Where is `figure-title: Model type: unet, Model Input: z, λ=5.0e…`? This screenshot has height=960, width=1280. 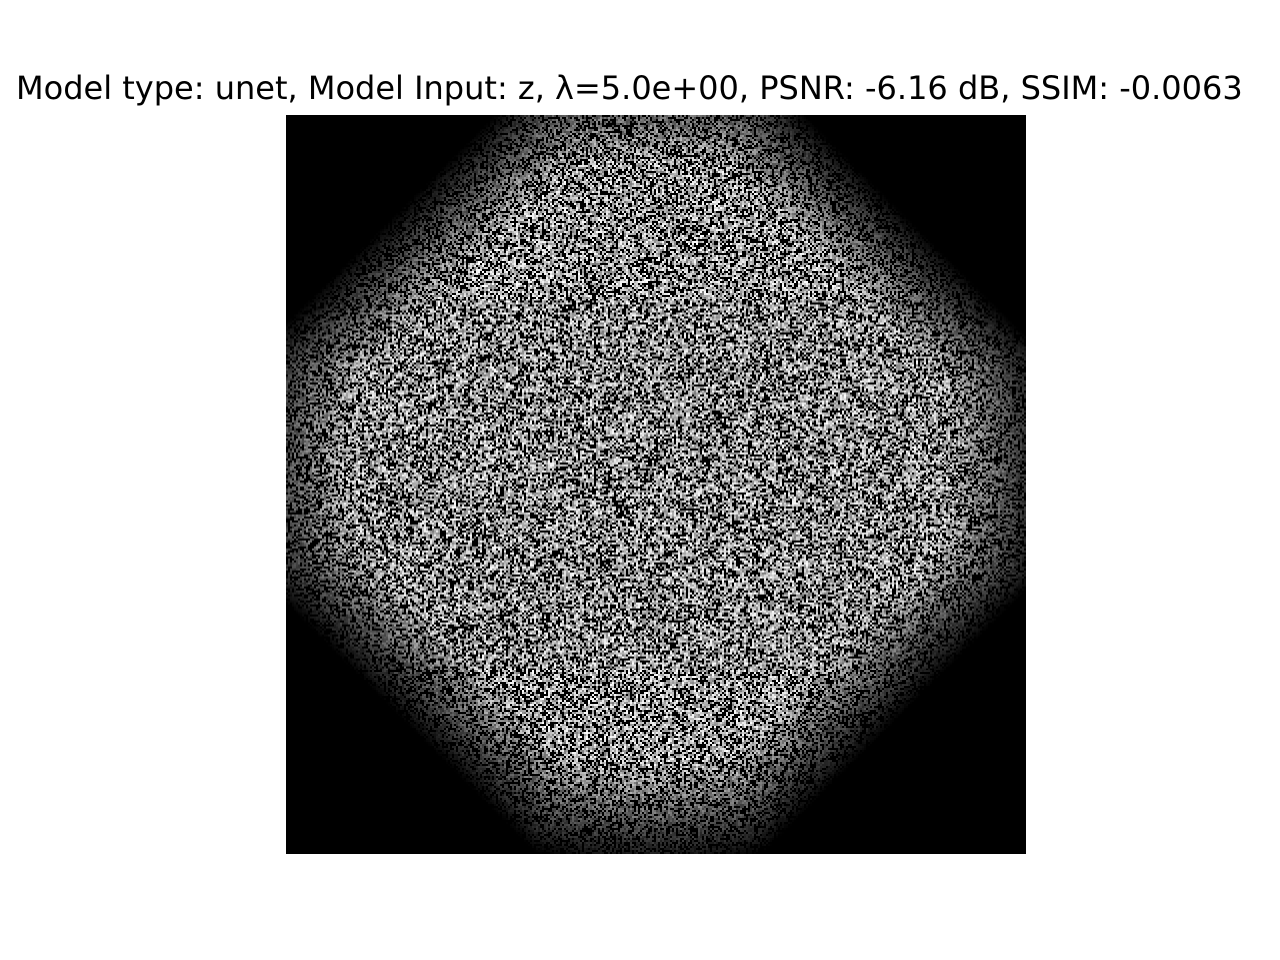
figure-title: Model type: unet, Model Input: z, λ=5.0e… is located at coordinates (629, 88).